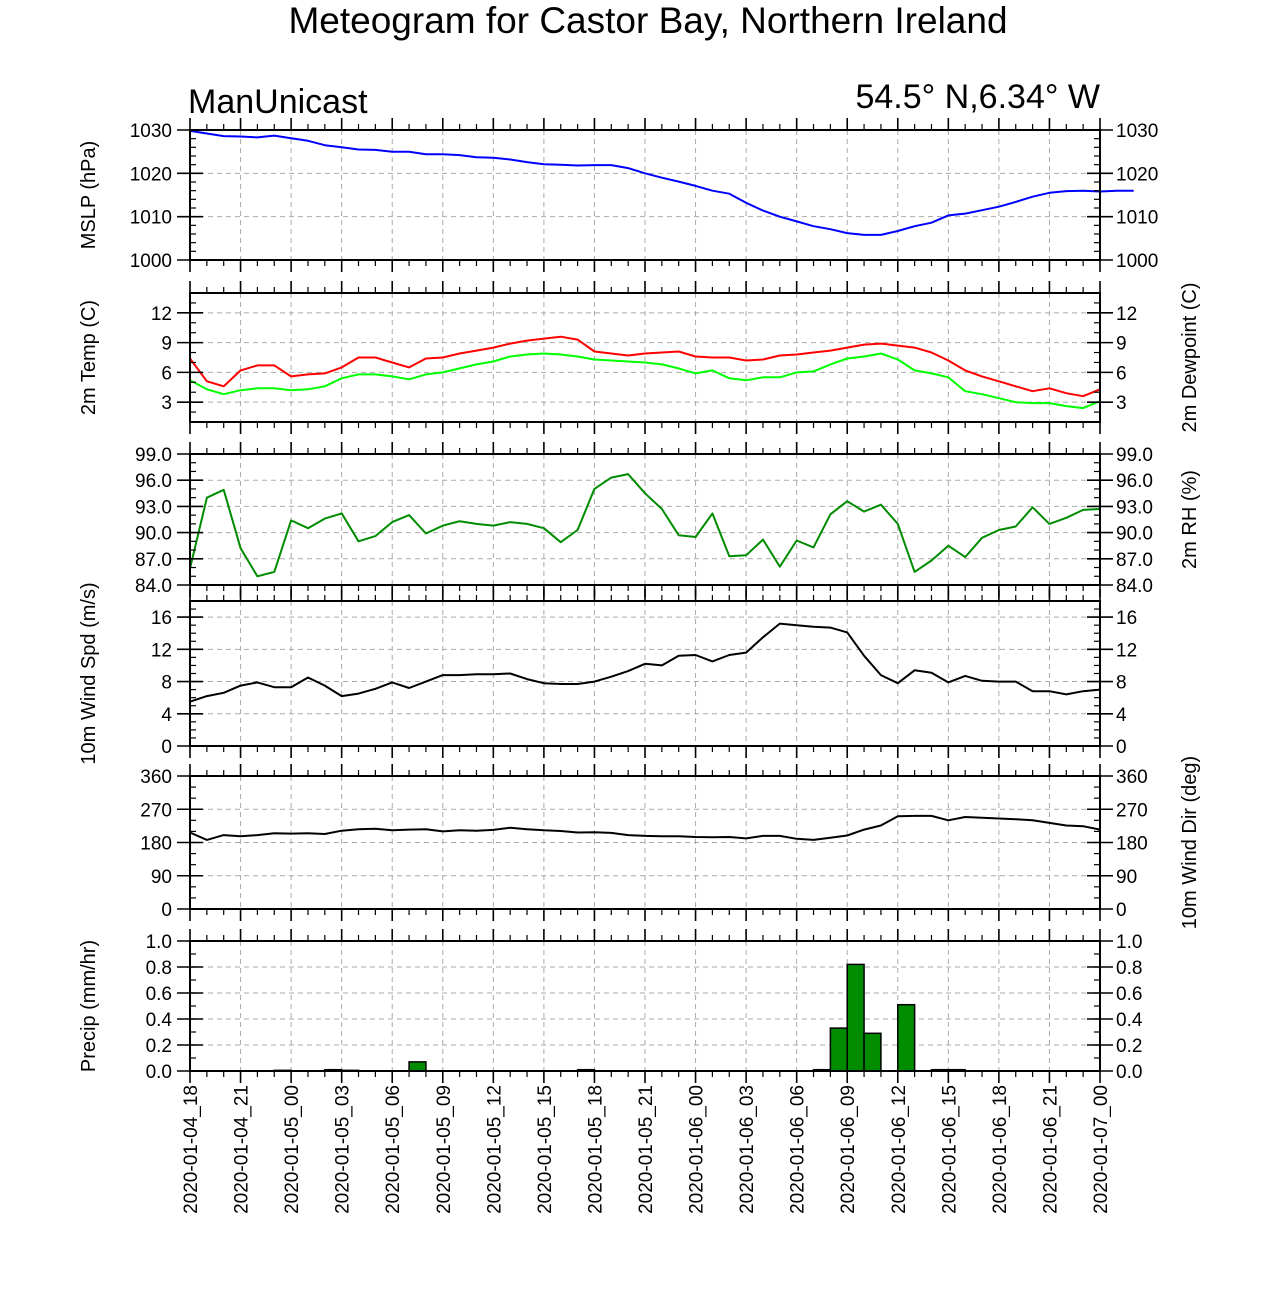 This screenshot has height=1299, width=1275. I want to click on y-tick-label-right: 1000, so click(1137, 261).